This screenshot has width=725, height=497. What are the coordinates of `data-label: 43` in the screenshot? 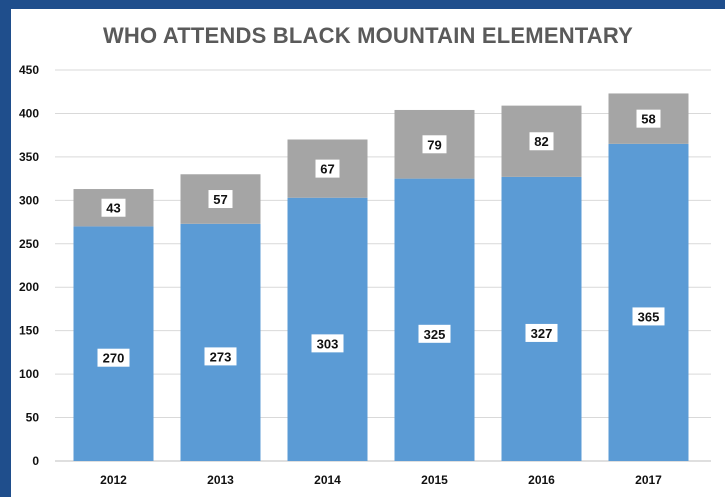 It's located at (113, 208).